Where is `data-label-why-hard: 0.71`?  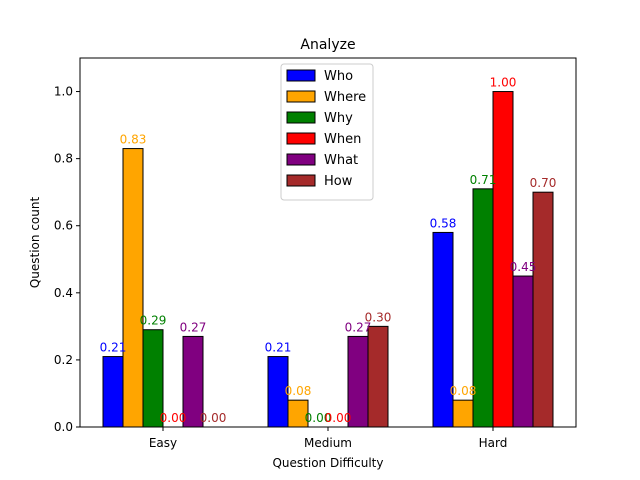
data-label-why-hard: 0.71 is located at coordinates (483, 180).